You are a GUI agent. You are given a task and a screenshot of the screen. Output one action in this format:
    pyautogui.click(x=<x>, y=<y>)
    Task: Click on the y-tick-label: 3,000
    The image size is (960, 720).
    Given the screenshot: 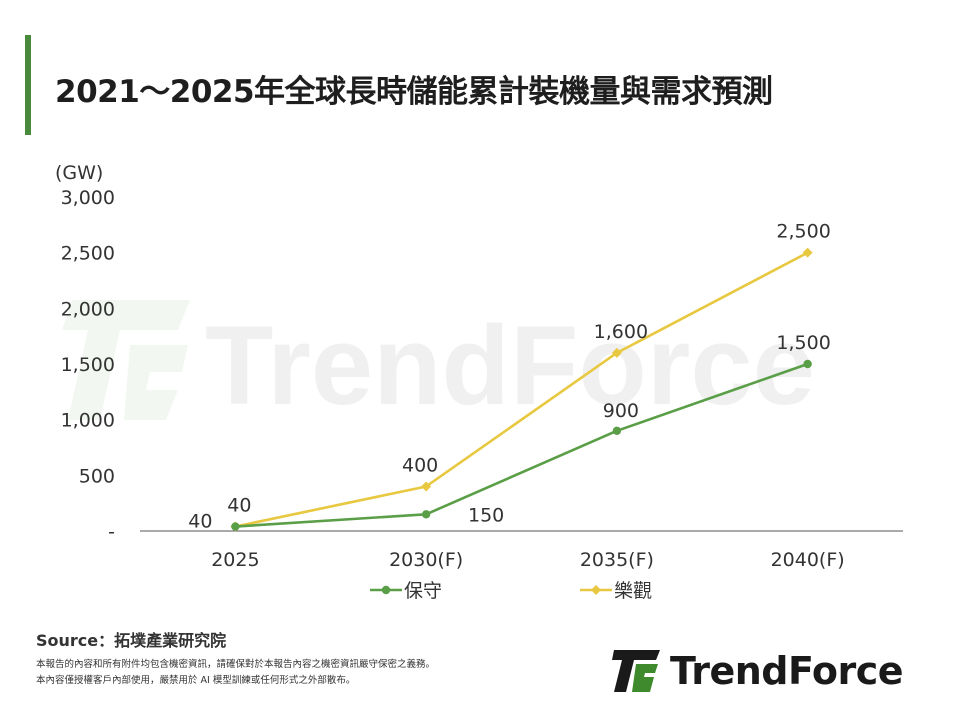 What is the action you would take?
    pyautogui.click(x=88, y=198)
    